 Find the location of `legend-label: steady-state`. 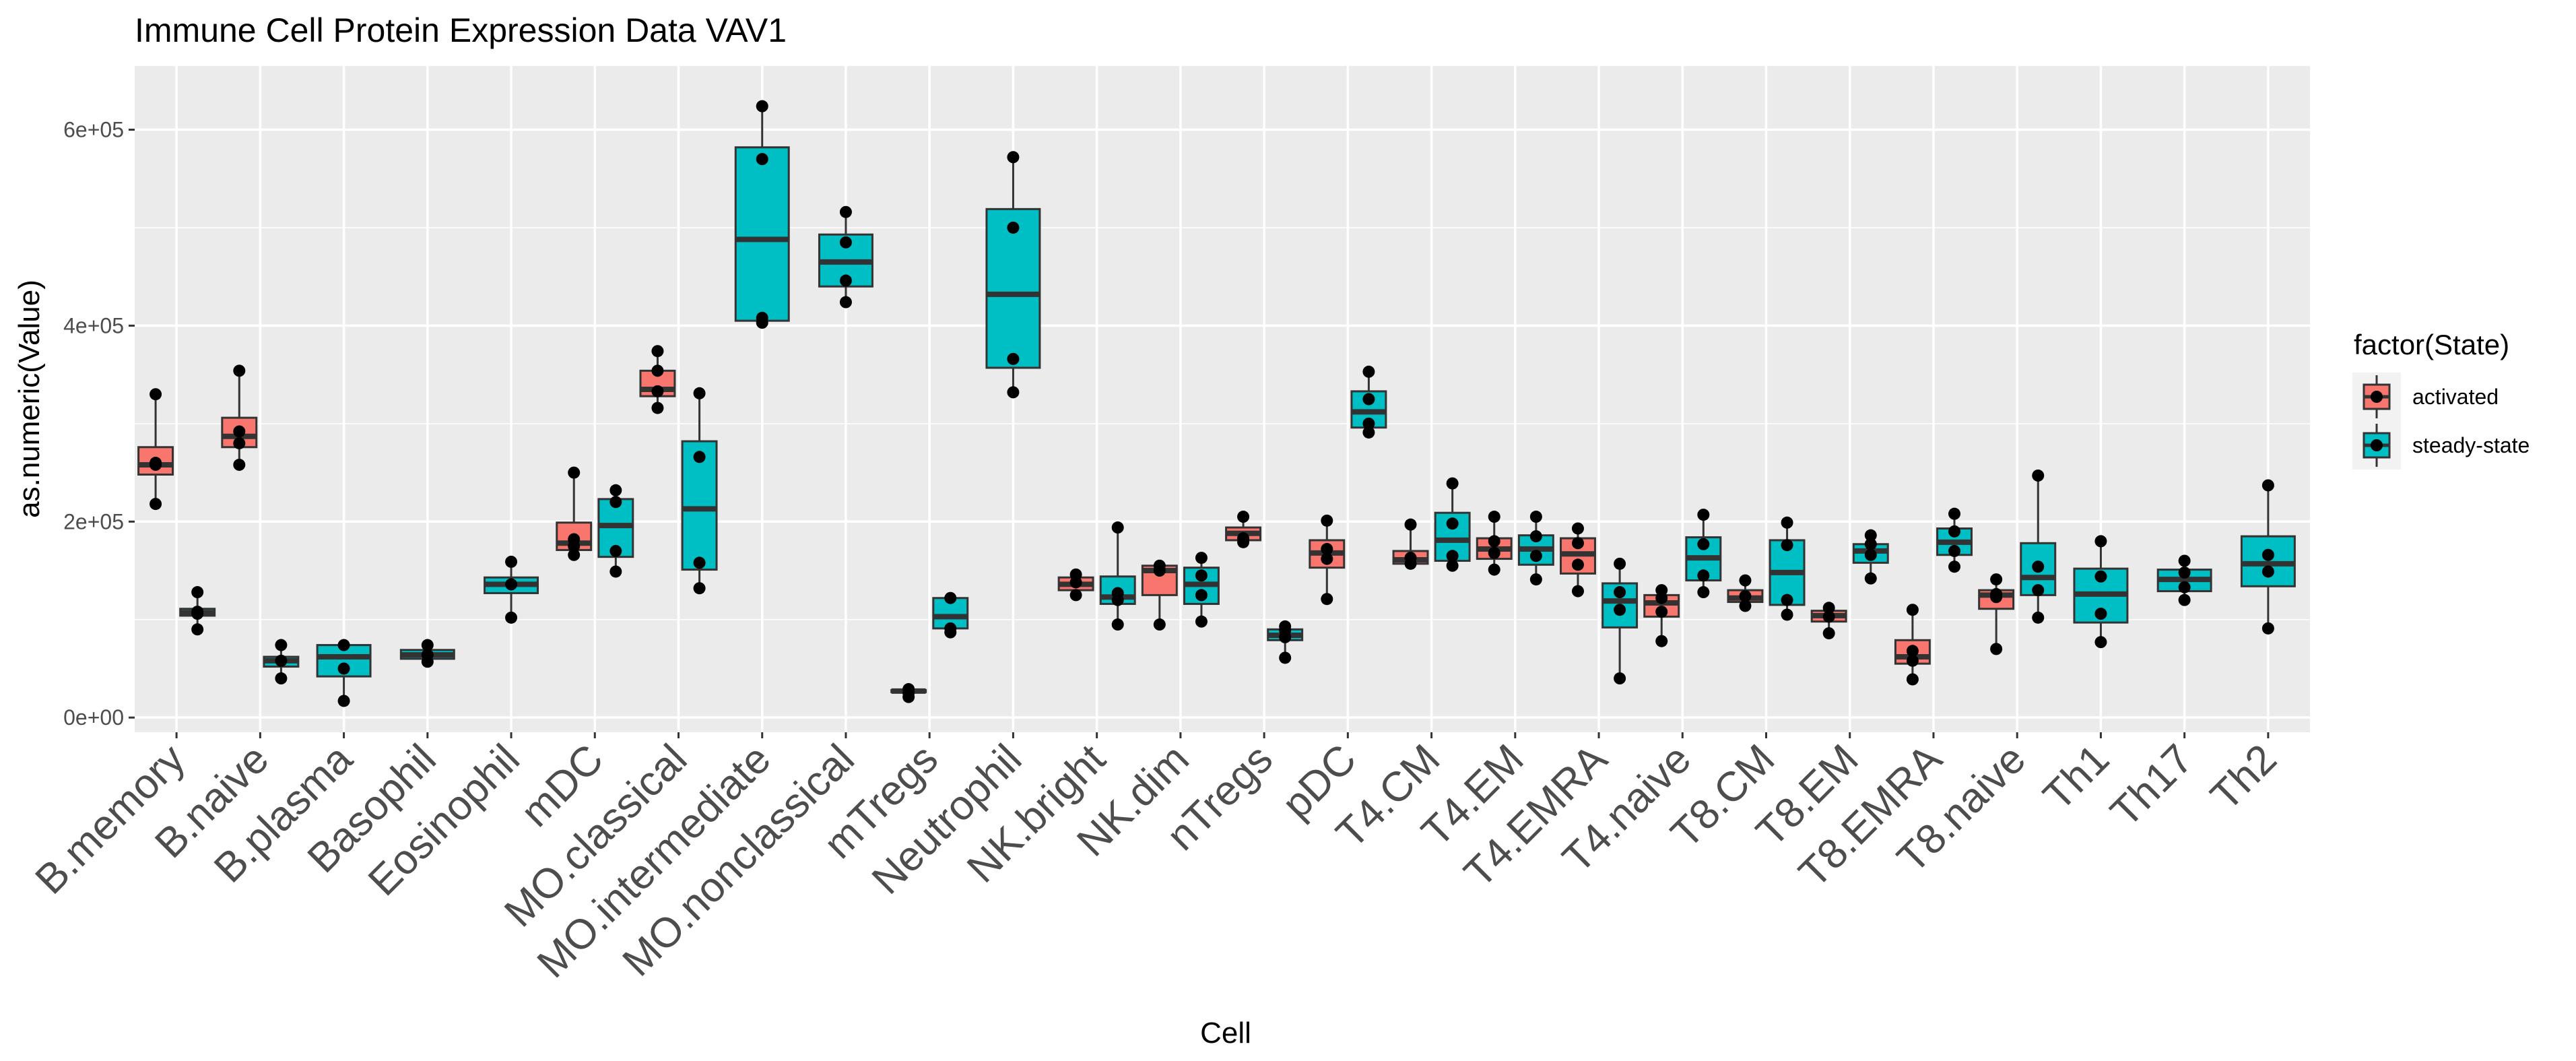

legend-label: steady-state is located at coordinates (2471, 445).